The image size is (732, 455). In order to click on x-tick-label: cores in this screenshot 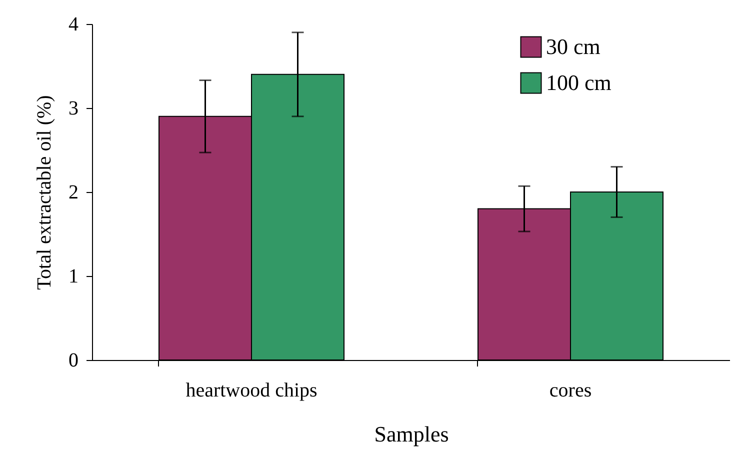, I will do `click(570, 391)`.